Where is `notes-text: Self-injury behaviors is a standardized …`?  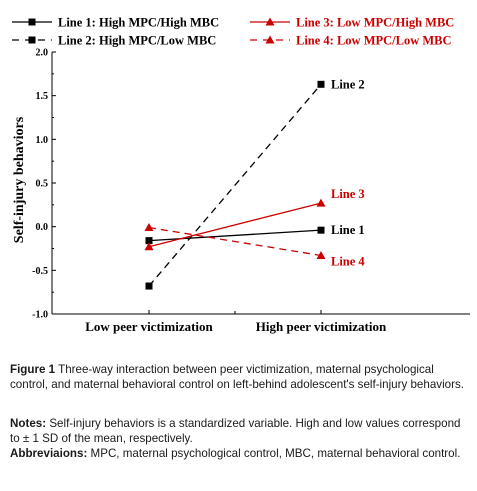
notes-text: Self-injury behaviors is a standardized … is located at coordinates (235, 431).